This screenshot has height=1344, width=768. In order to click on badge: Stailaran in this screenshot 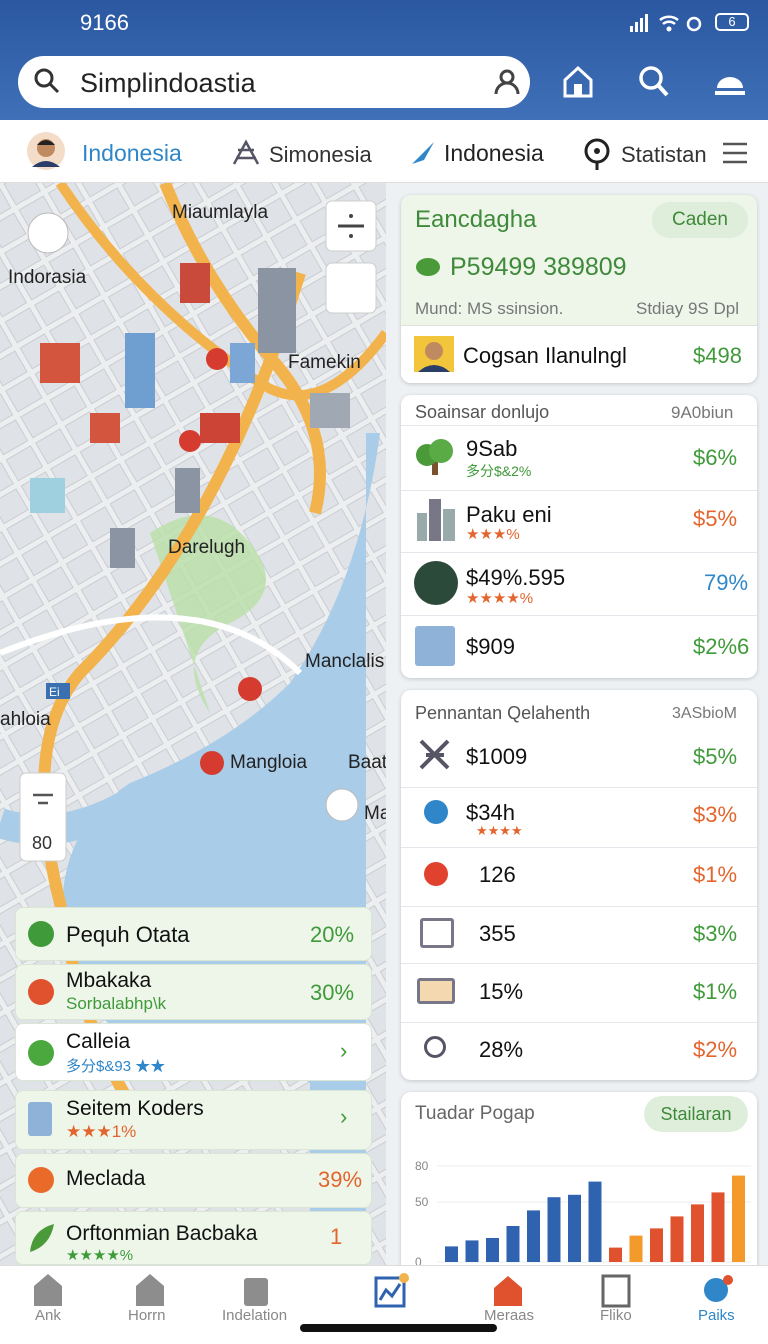, I will do `click(696, 1114)`.